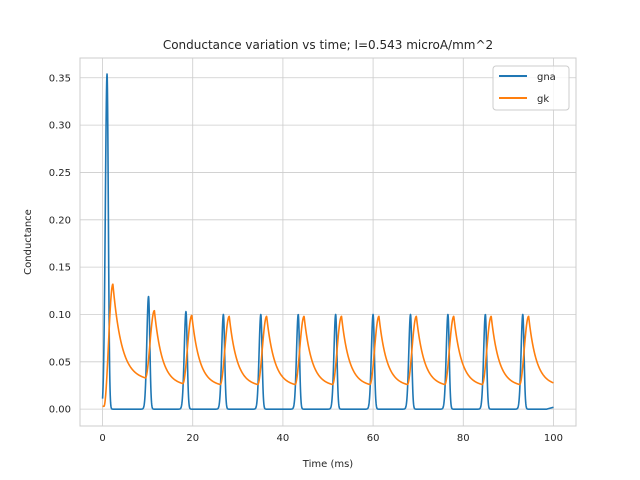 Image resolution: width=640 pixels, height=480 pixels. What do you see at coordinates (328, 464) in the screenshot?
I see `x-axis-label: Time (ms)` at bounding box center [328, 464].